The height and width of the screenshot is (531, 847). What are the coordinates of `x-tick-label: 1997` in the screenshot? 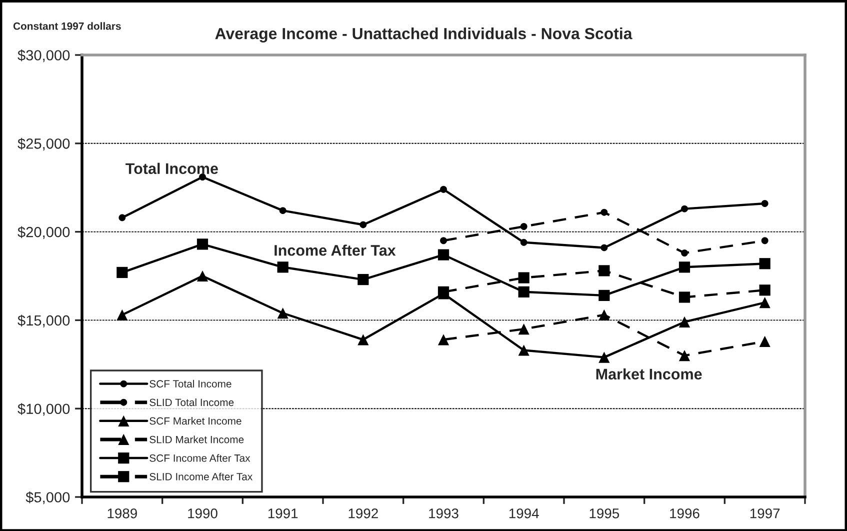 It's located at (765, 513).